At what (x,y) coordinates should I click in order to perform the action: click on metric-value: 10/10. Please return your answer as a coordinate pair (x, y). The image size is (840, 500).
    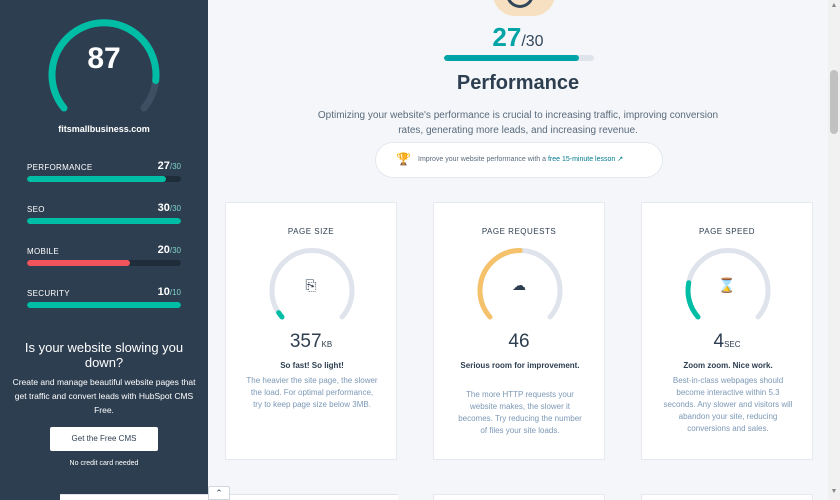
    Looking at the image, I should click on (169, 292).